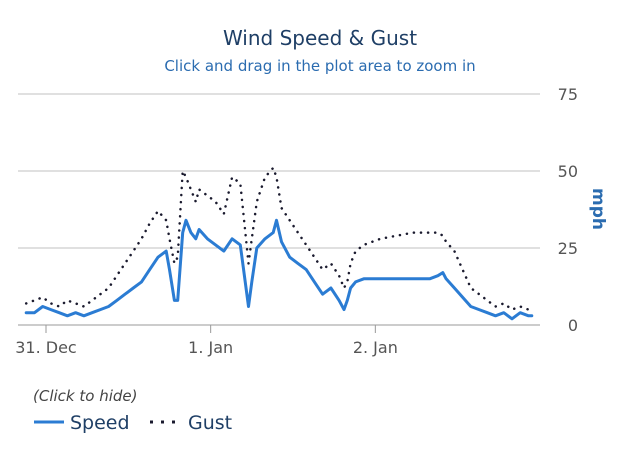  Describe the element at coordinates (598, 209) in the screenshot. I see `y-axis-label: mph` at that location.